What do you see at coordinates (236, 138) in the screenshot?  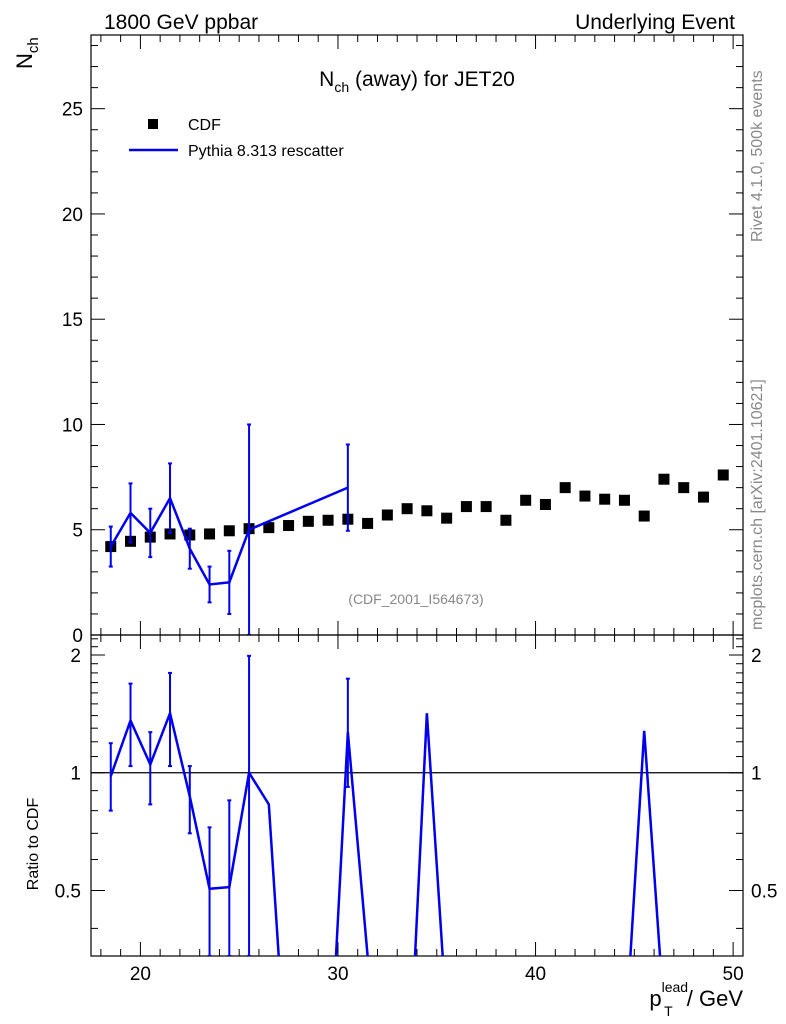 I see `legend: CDF Pythia 8.313 rescatter` at bounding box center [236, 138].